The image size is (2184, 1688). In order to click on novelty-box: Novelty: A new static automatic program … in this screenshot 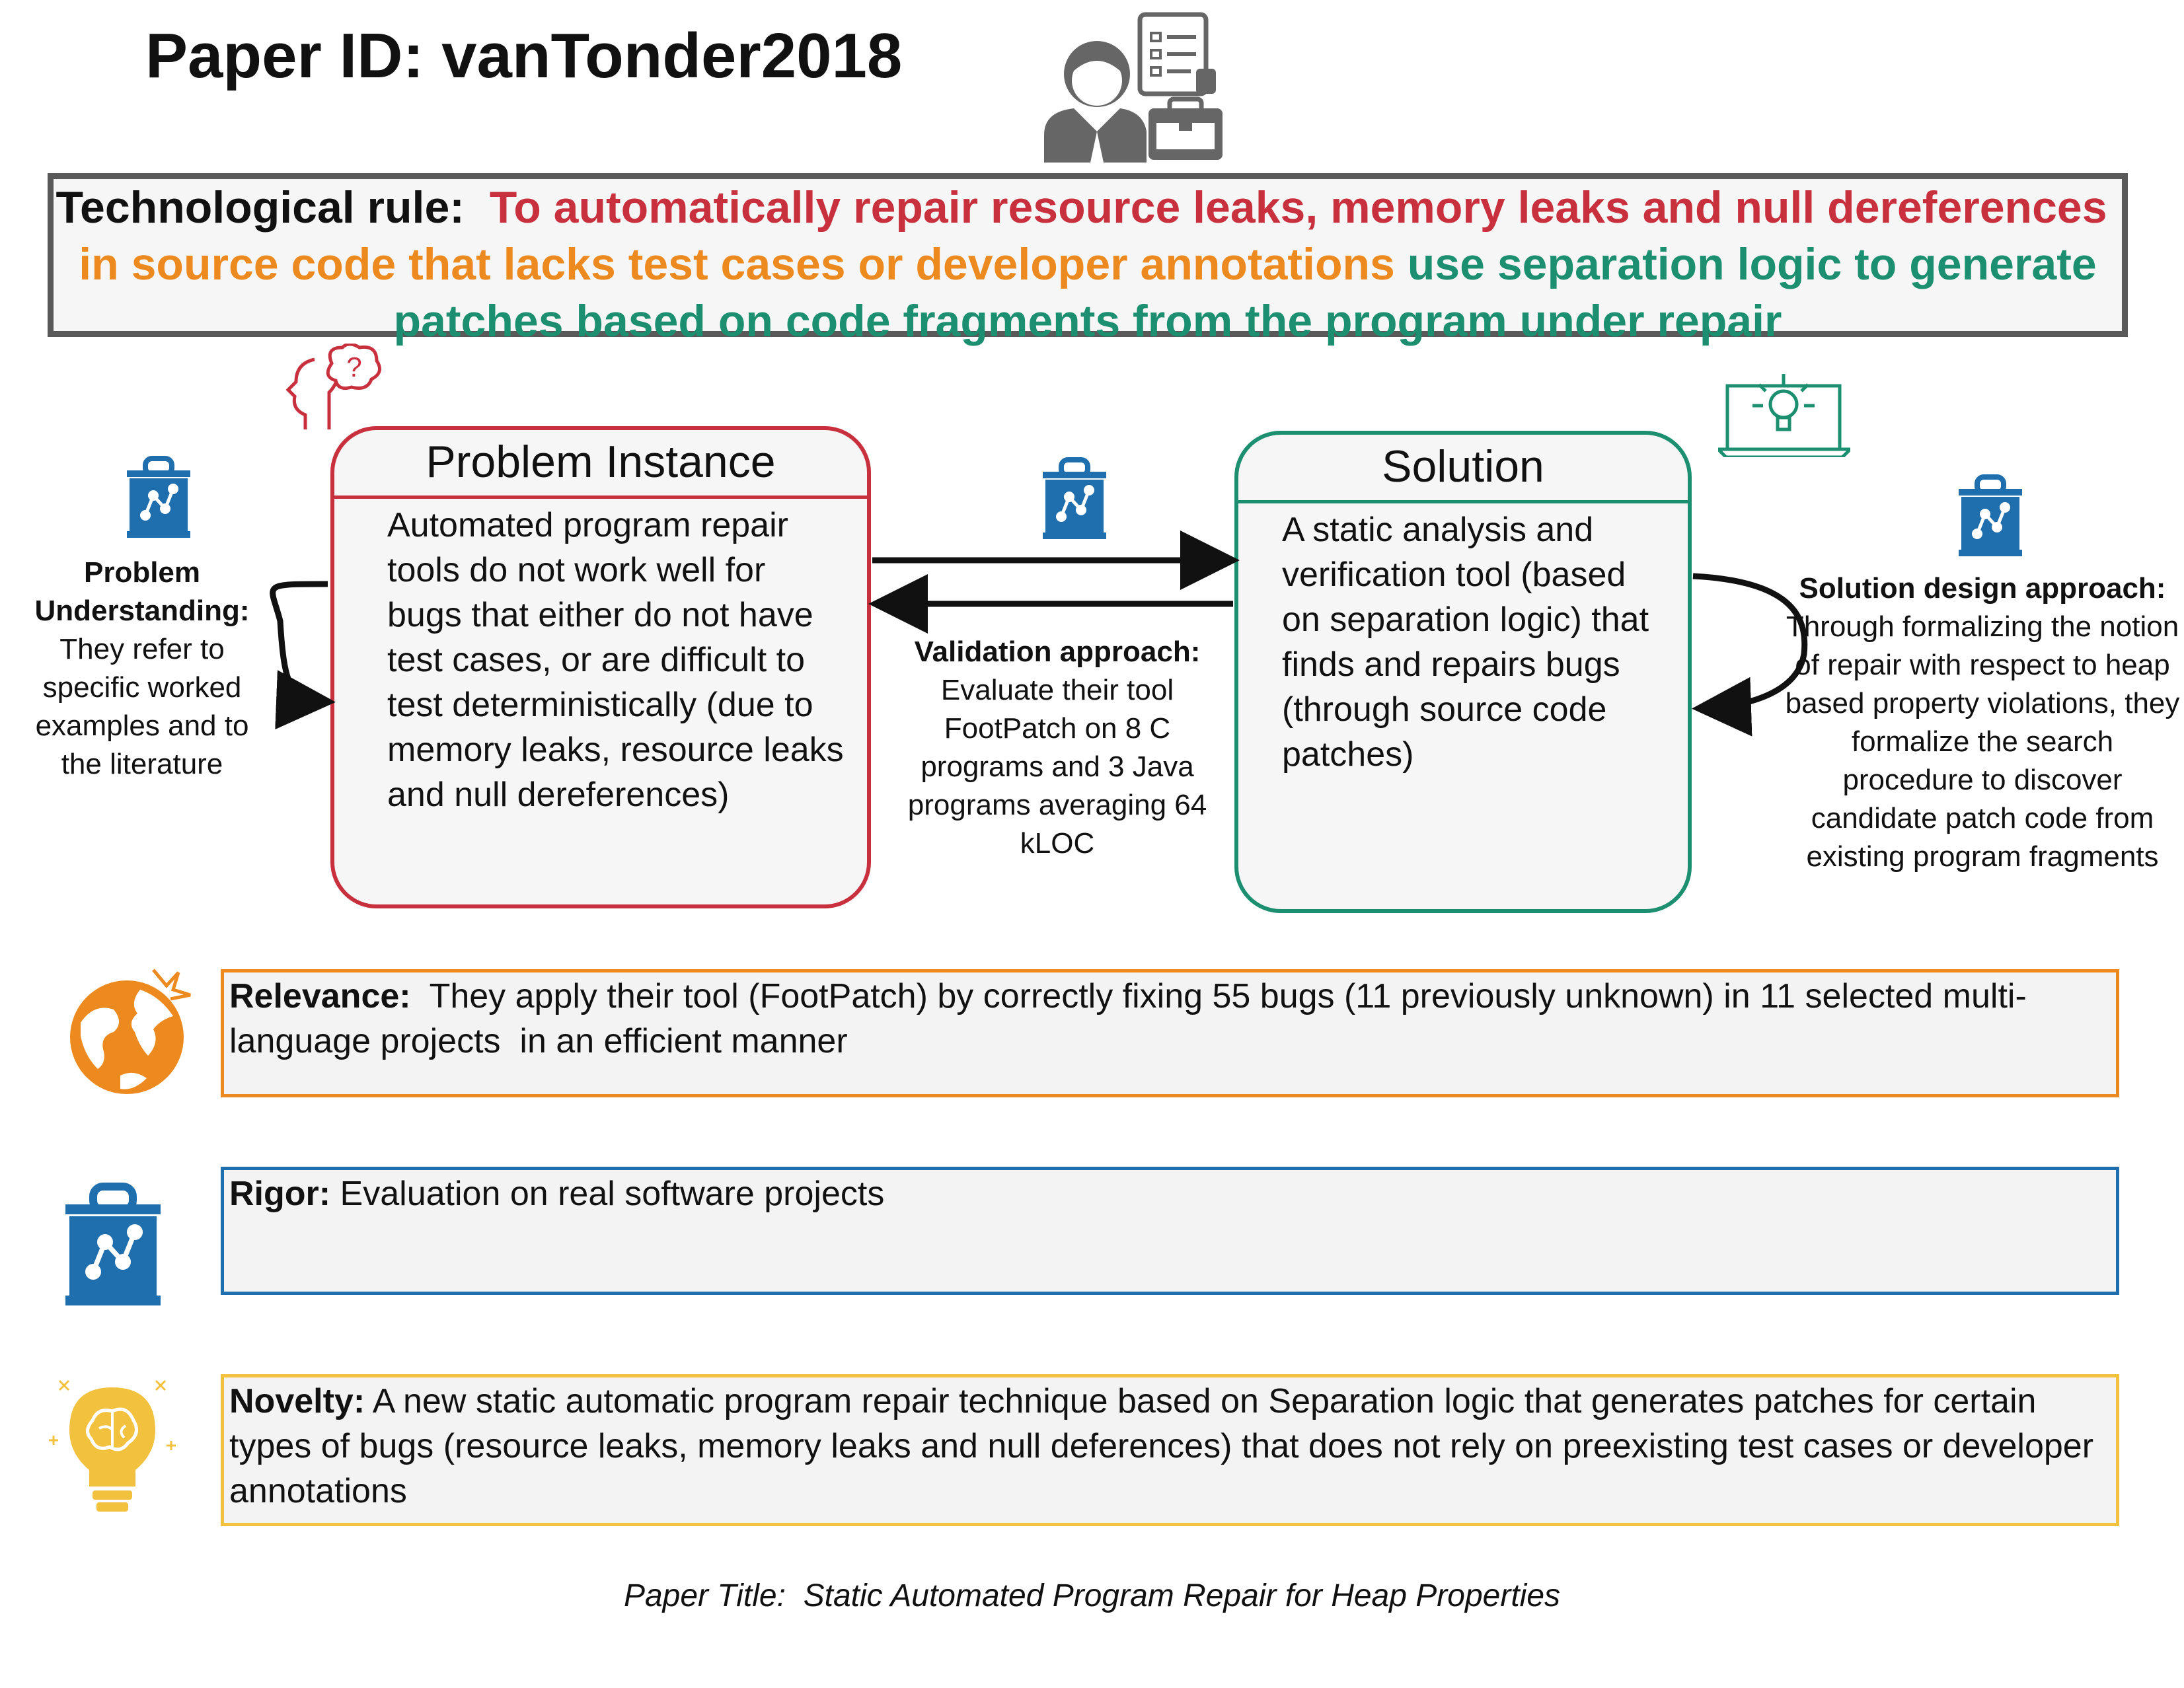, I will do `click(1170, 1450)`.